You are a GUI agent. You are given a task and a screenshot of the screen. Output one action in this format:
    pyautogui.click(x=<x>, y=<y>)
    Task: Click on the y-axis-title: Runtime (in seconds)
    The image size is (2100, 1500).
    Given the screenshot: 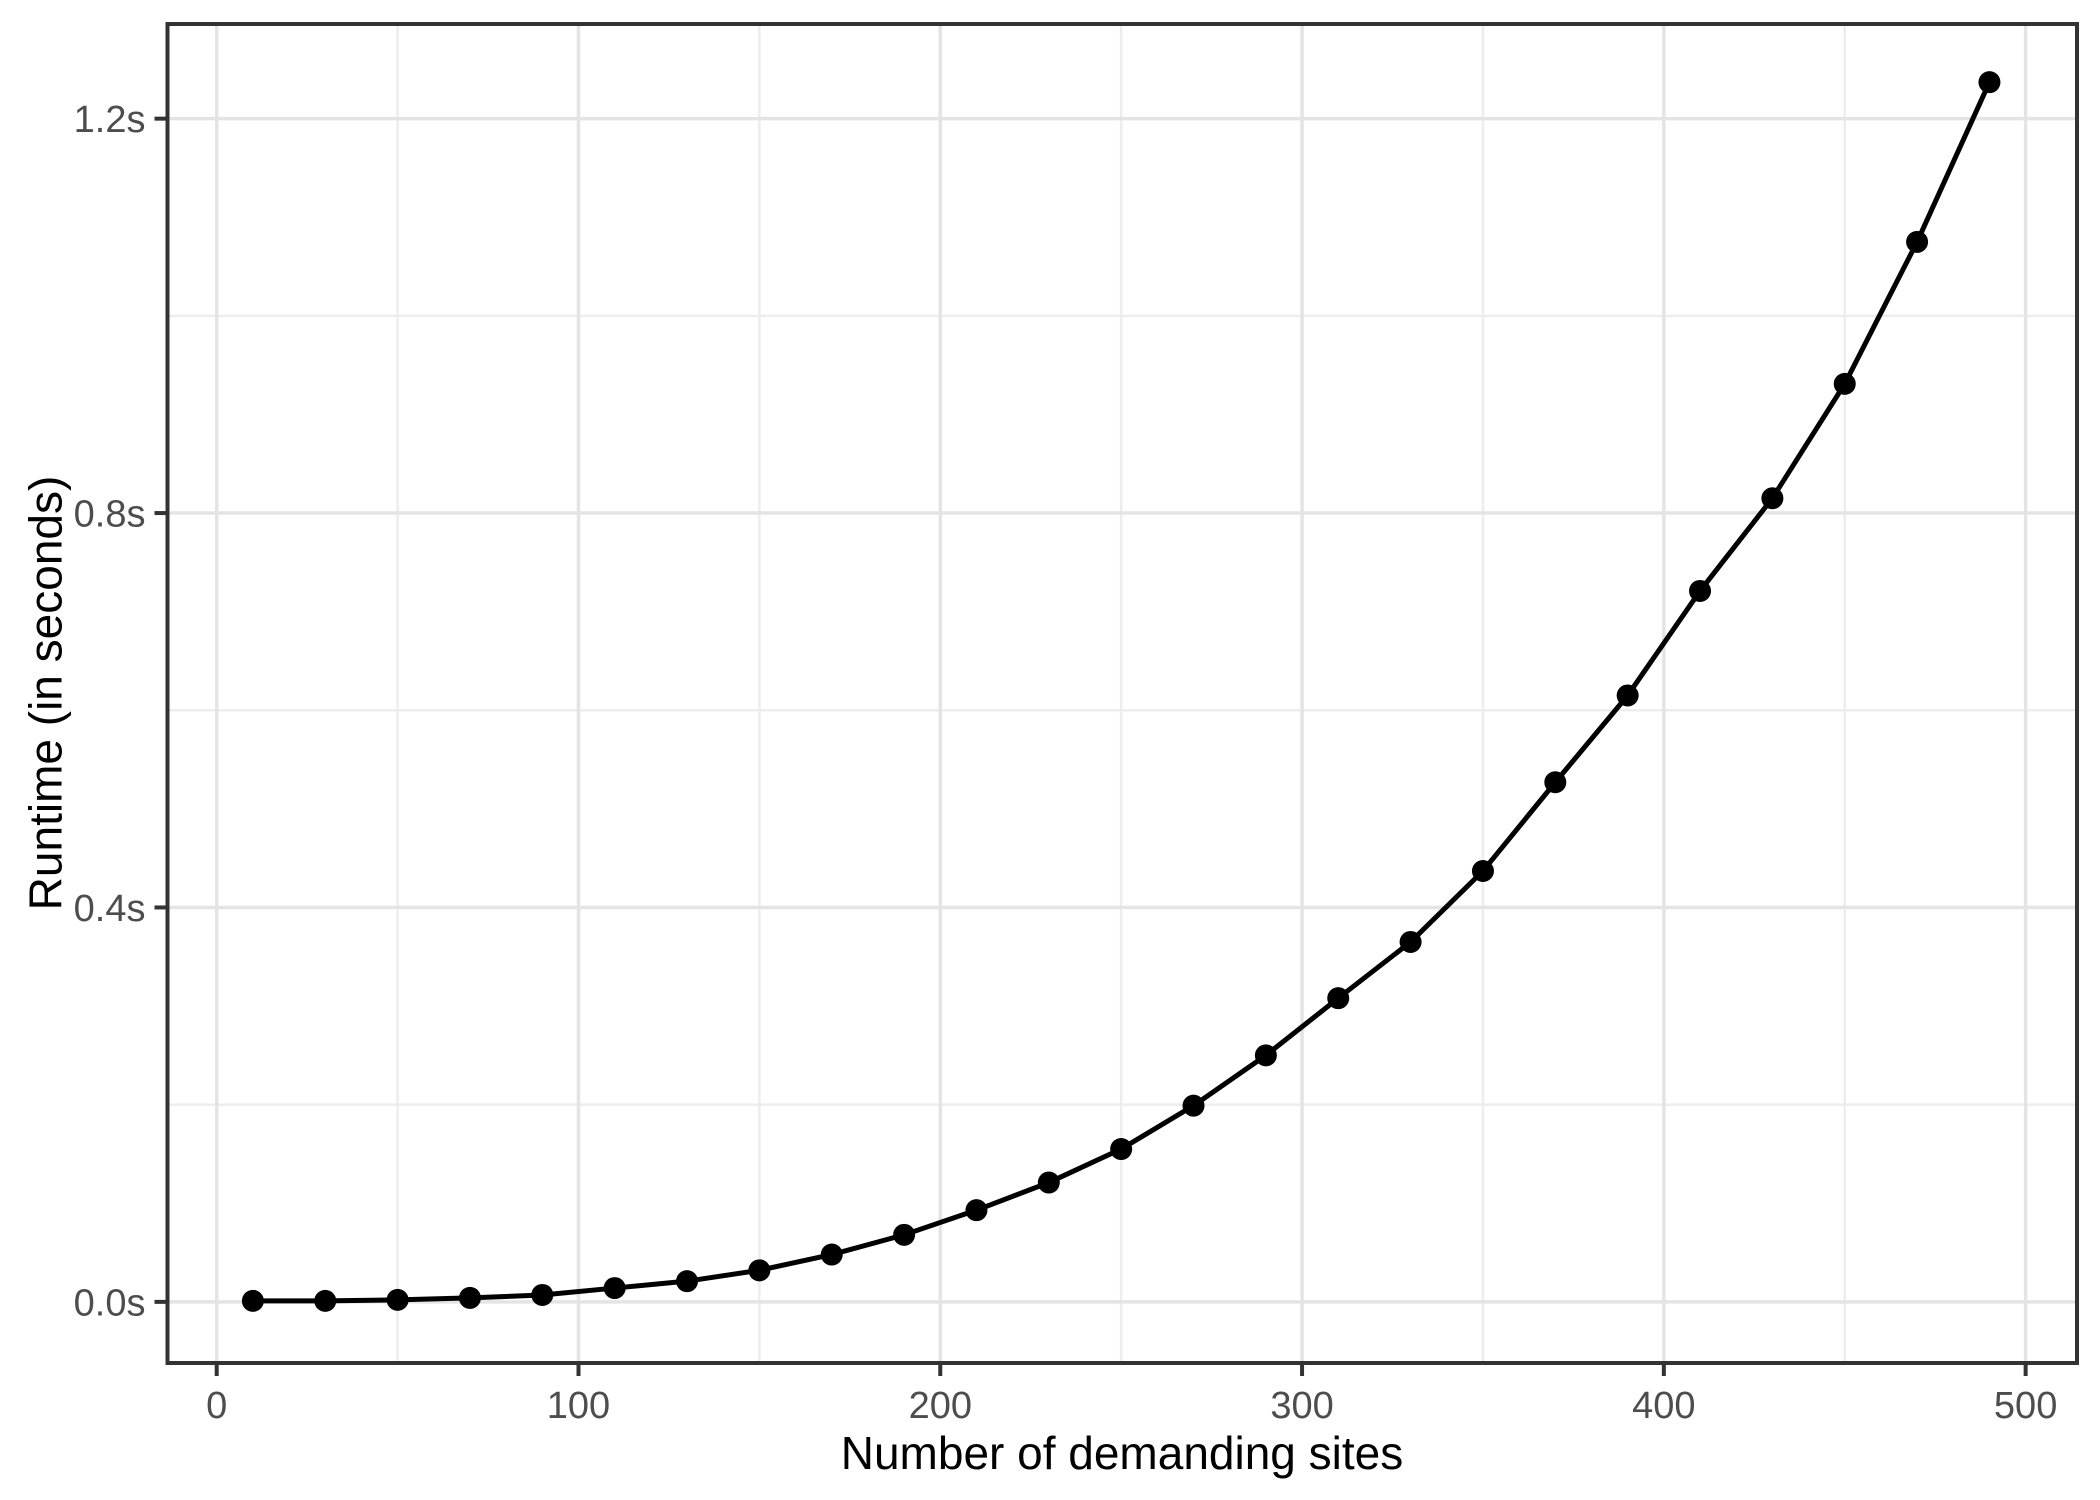 What is the action you would take?
    pyautogui.click(x=45, y=693)
    